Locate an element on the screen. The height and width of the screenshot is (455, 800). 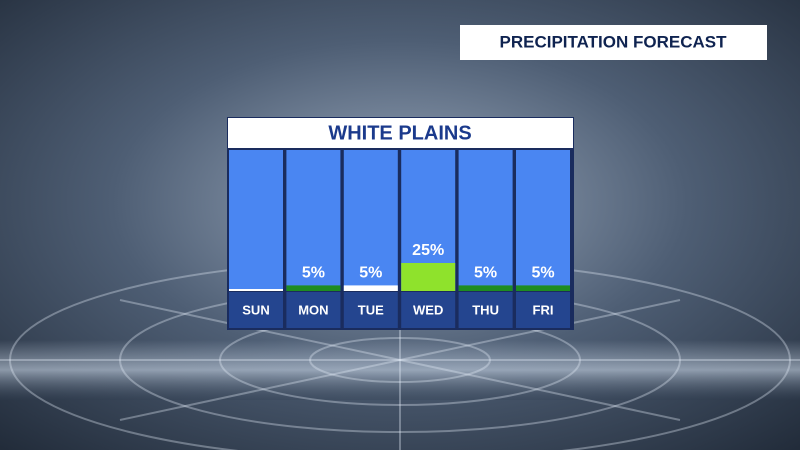
x-tick-label: THU is located at coordinates (485, 309).